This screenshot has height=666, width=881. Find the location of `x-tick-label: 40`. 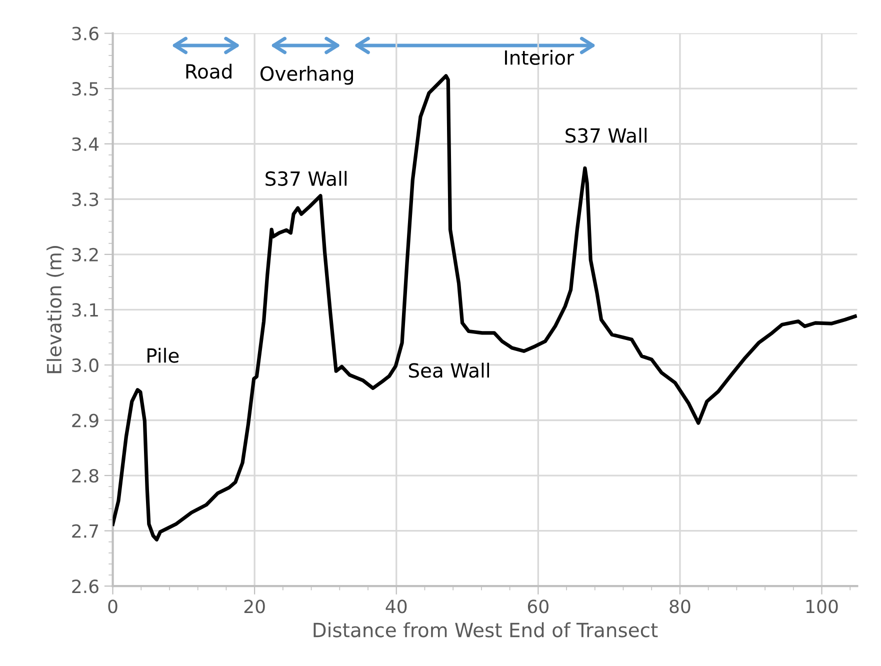

x-tick-label: 40 is located at coordinates (396, 607).